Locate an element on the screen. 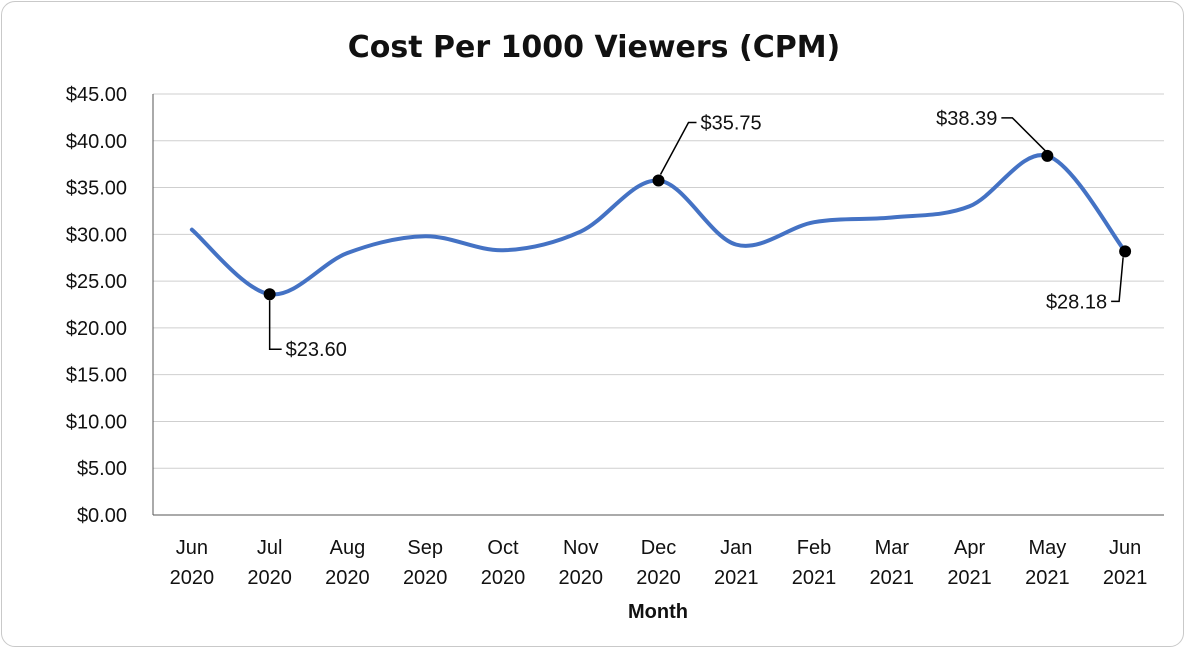 Image resolution: width=1187 pixels, height=650 pixels. y-tick-label: $40.00 is located at coordinates (96, 142).